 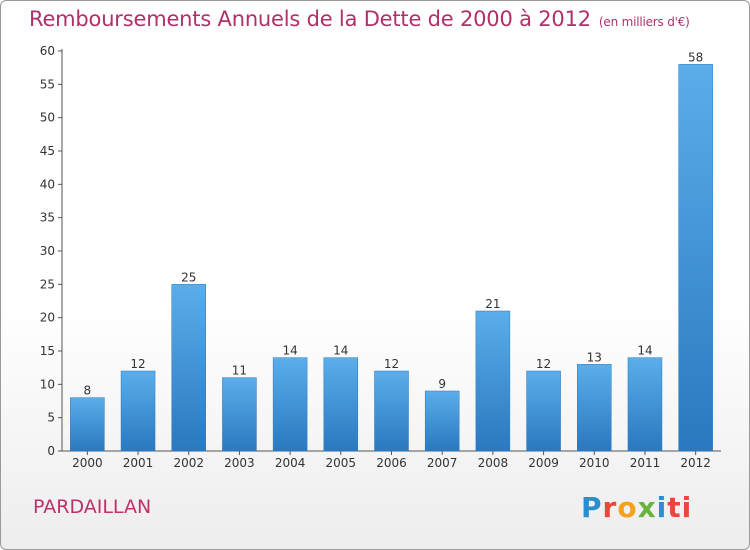 I want to click on x-tick-label-2002: 2002, so click(x=188, y=463).